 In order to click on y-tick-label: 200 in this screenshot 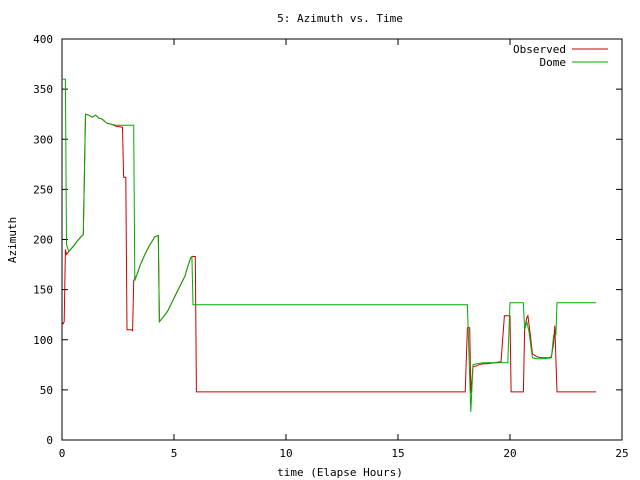, I will do `click(43, 240)`.